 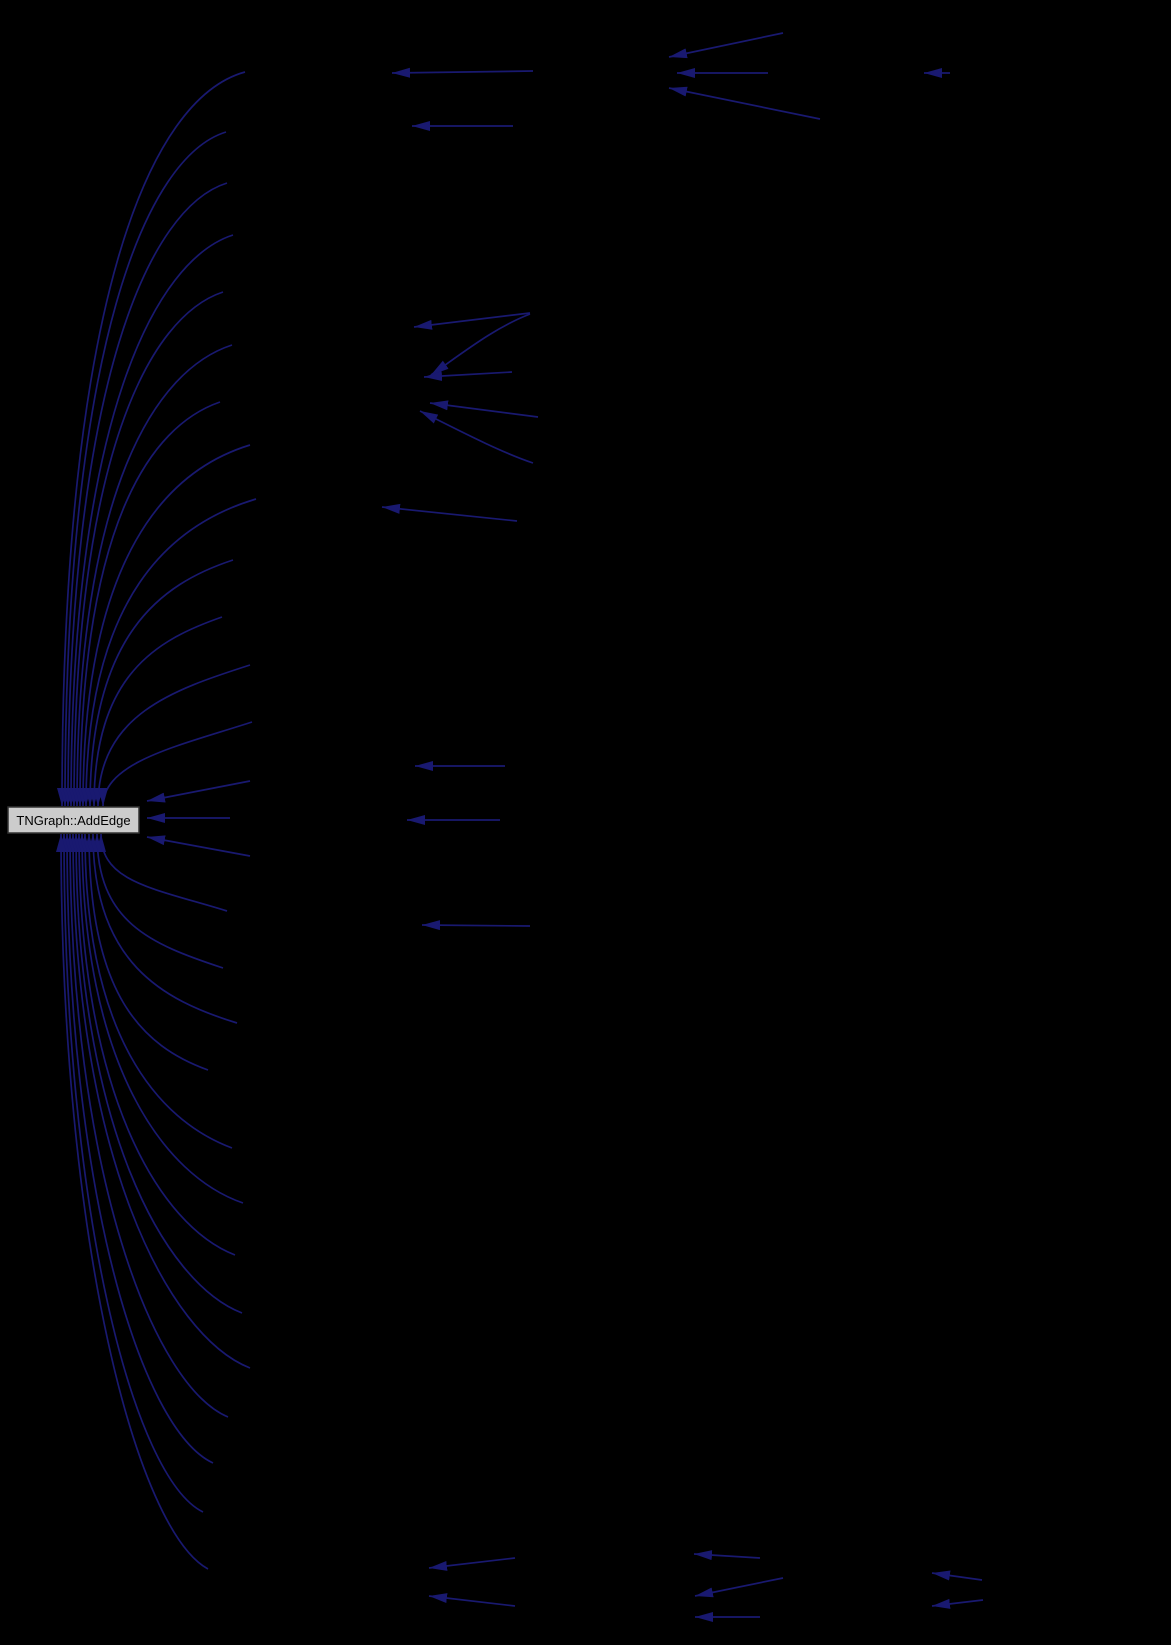 I want to click on function-node: TNGraph::AddEdge, so click(x=73, y=820).